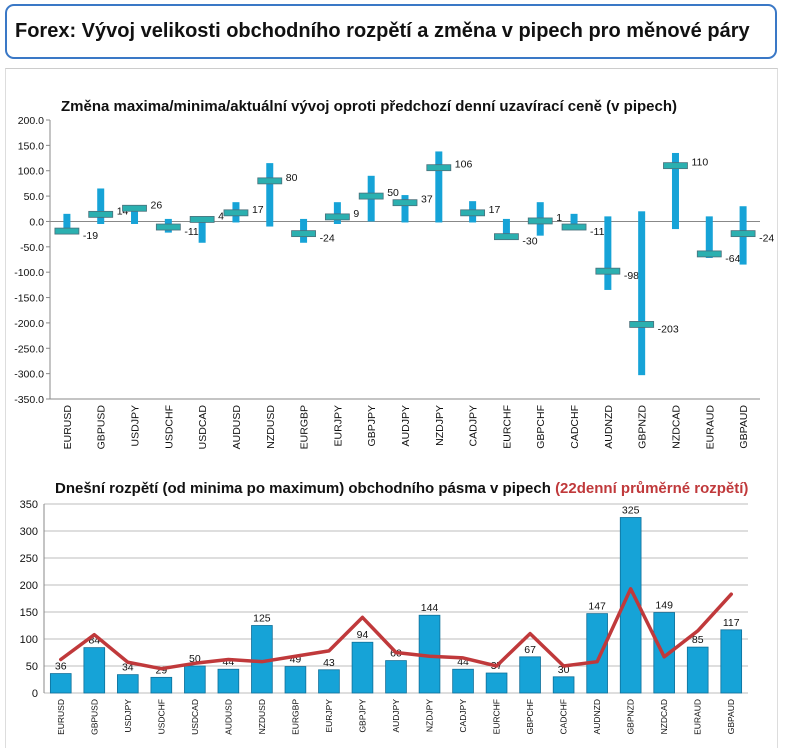 The width and height of the screenshot is (786, 751). I want to click on chart2-category-label: GBPUSD, so click(94, 717).